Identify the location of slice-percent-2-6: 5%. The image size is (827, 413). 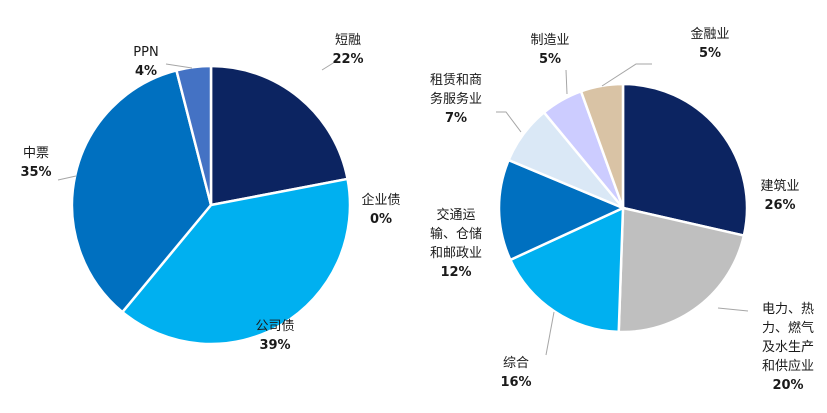
(710, 53).